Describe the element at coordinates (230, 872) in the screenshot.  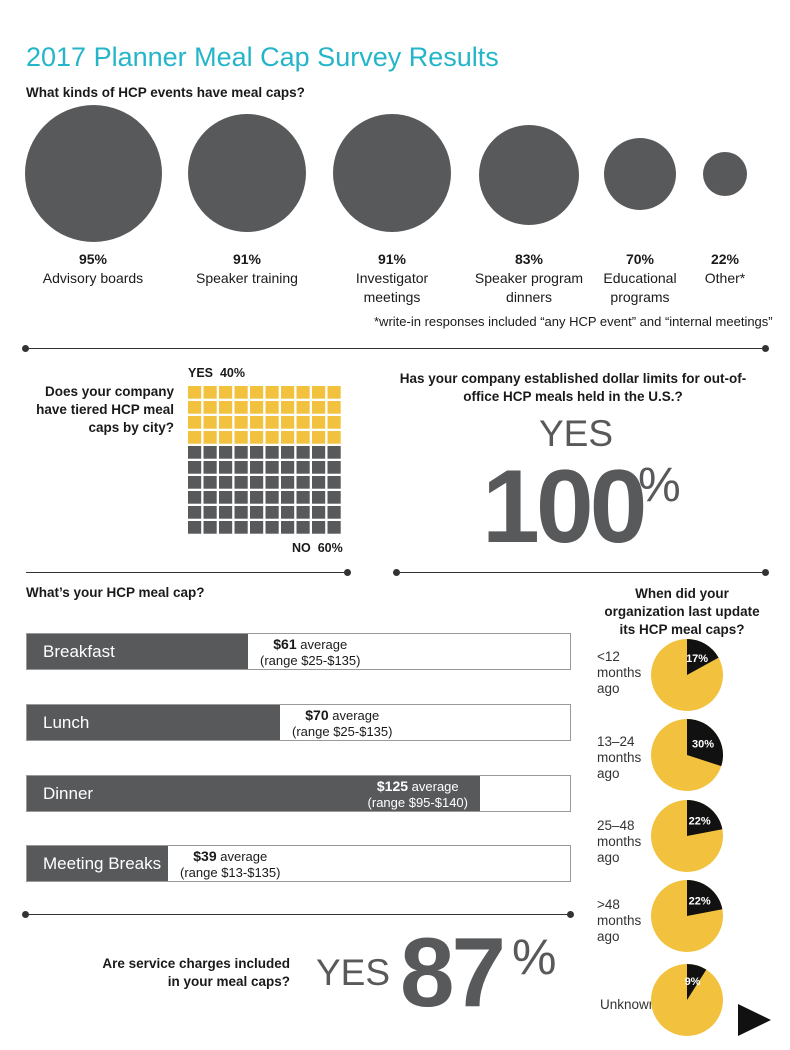
I see `meal-bar-range: (range $13-$135)` at that location.